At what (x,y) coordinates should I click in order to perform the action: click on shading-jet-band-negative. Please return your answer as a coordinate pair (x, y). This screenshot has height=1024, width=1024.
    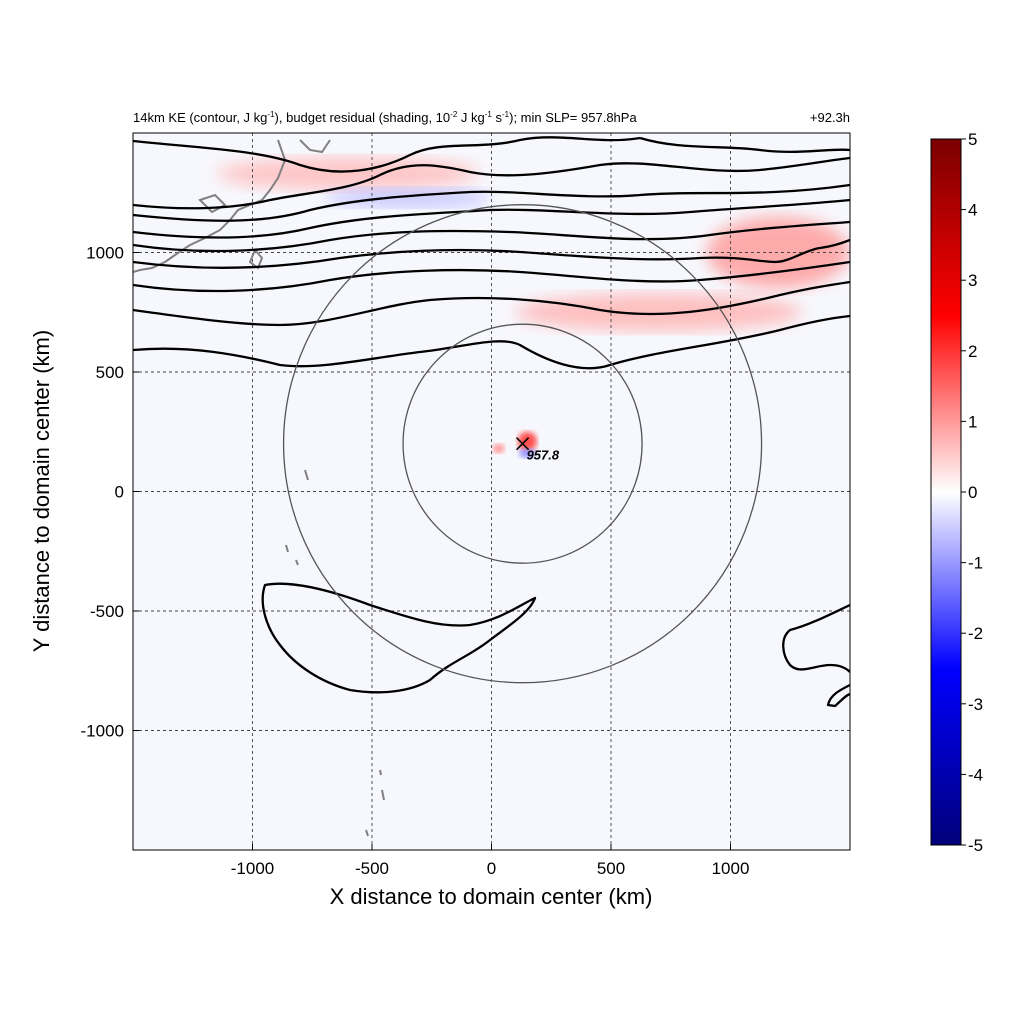
    Looking at the image, I should click on (408, 197).